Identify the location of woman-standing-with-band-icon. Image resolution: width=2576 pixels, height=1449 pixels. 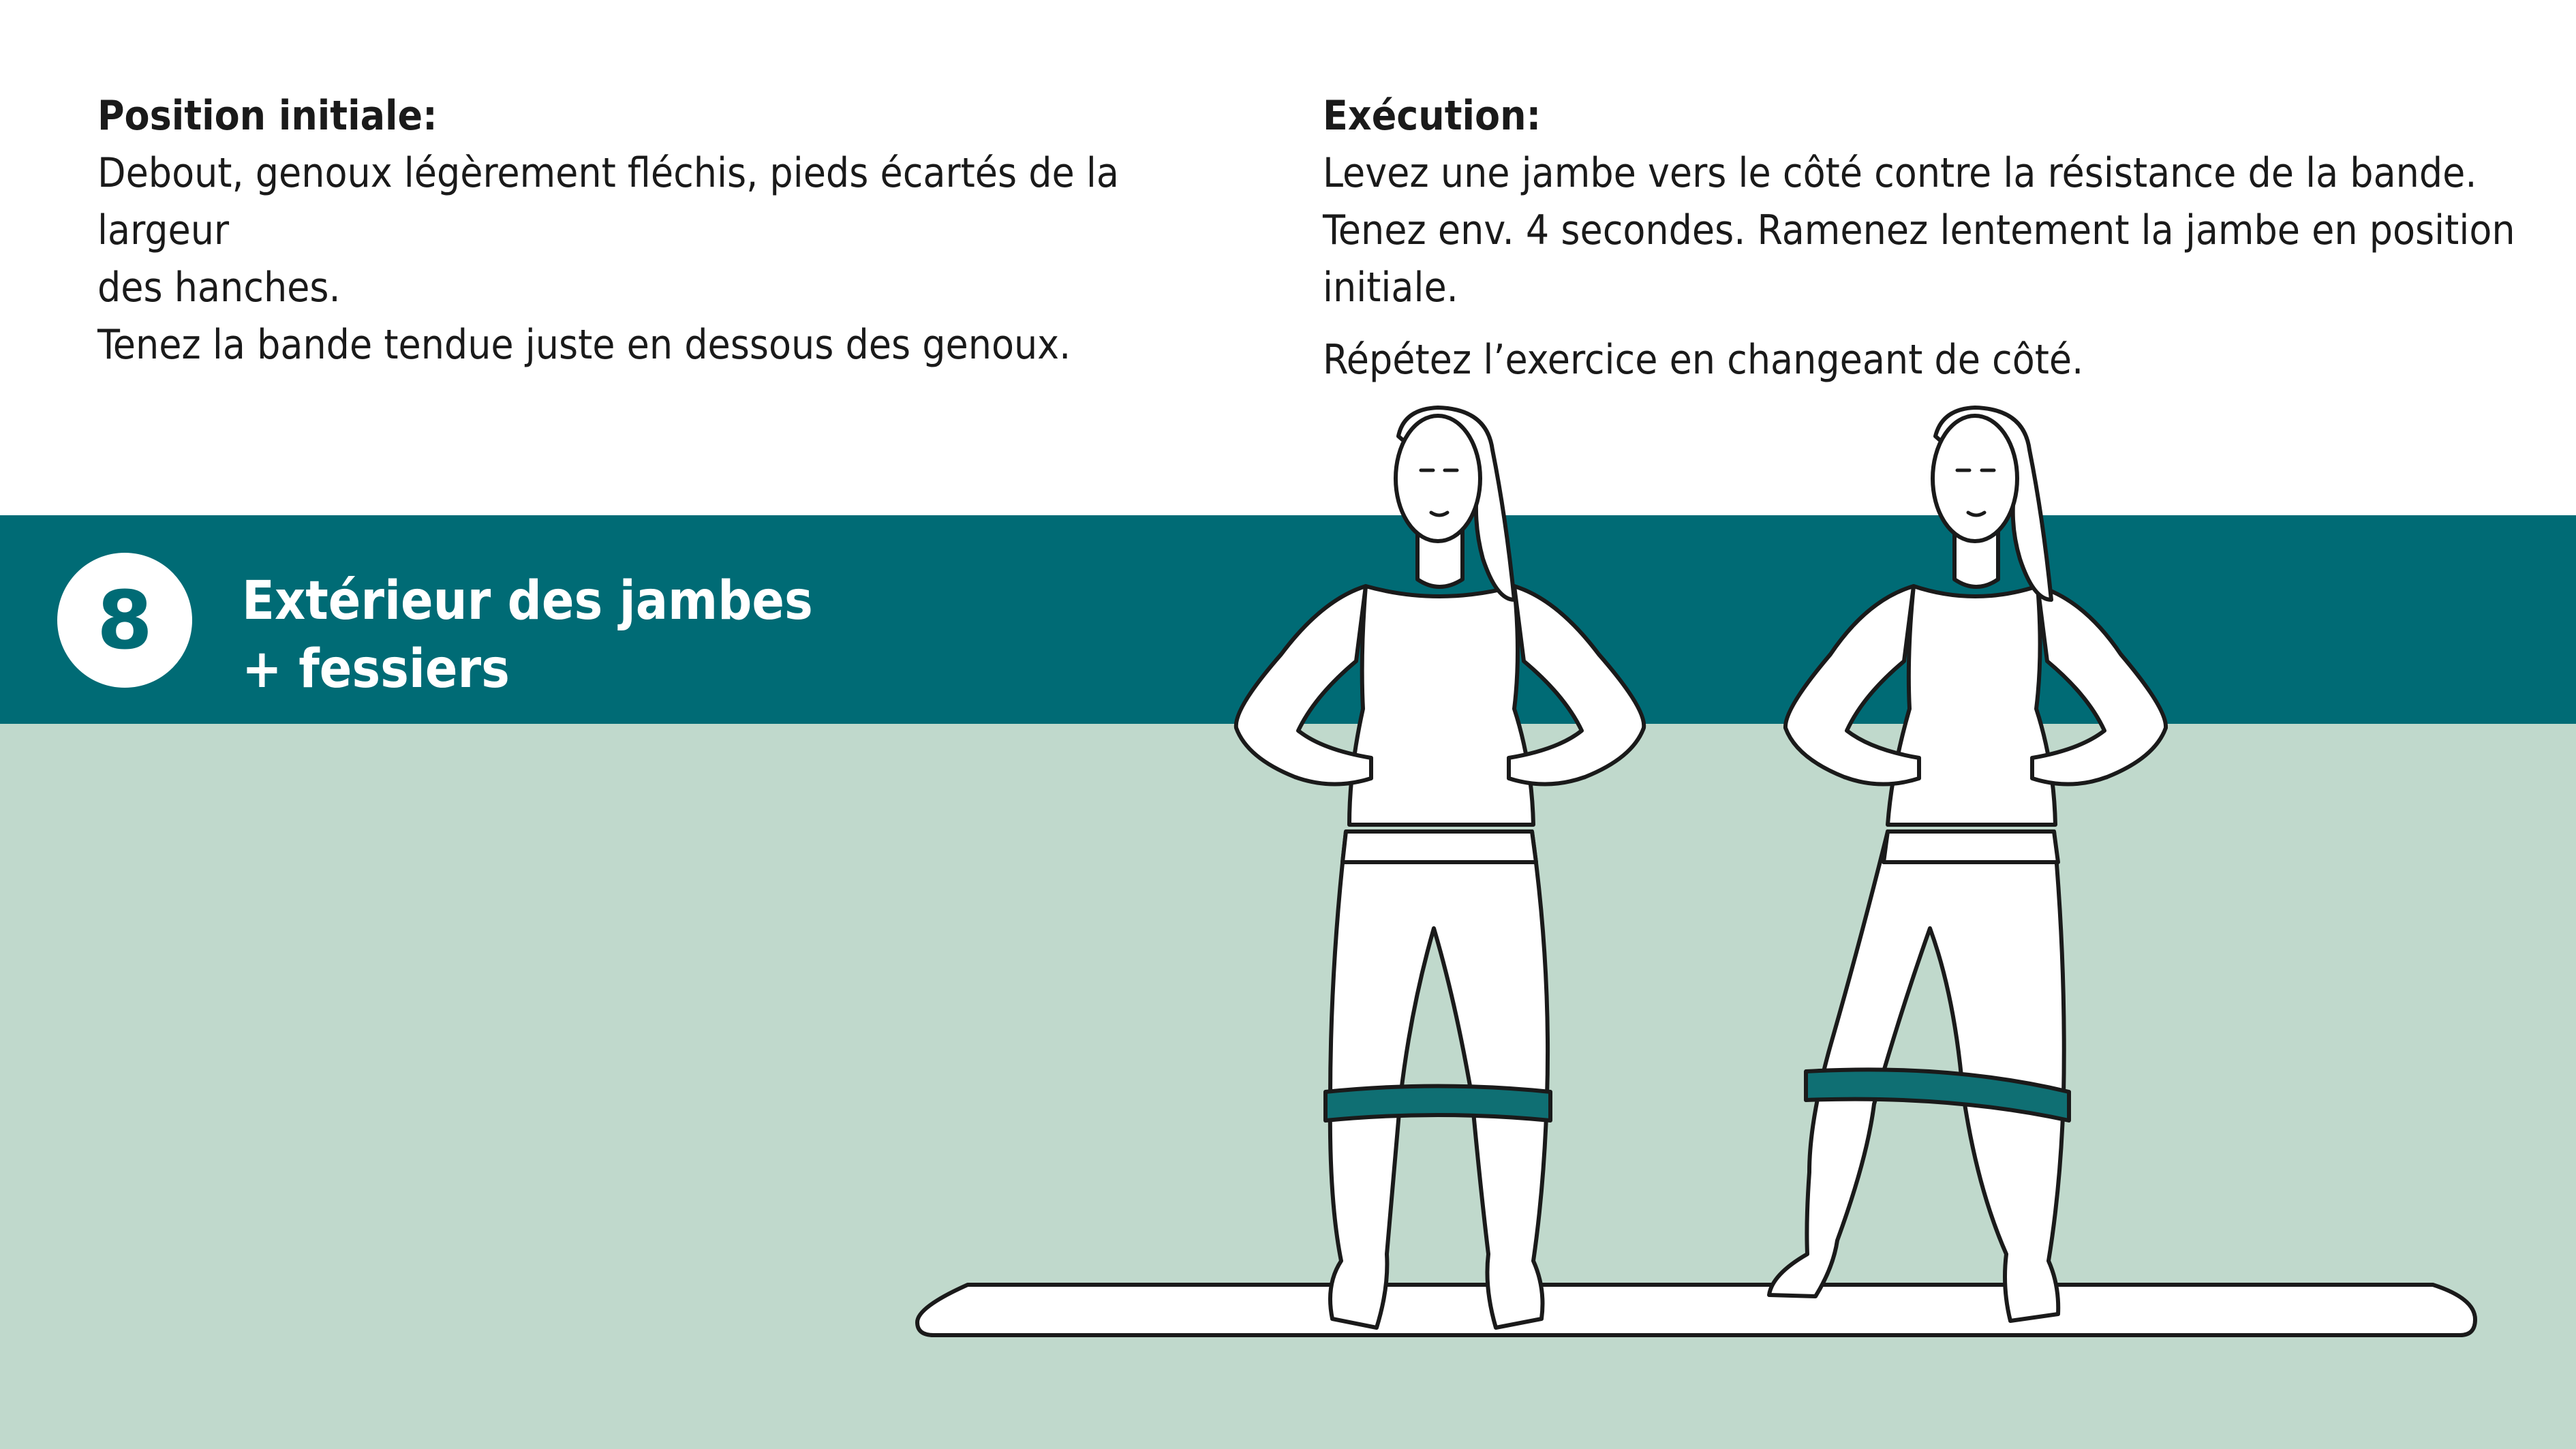
(1440, 868).